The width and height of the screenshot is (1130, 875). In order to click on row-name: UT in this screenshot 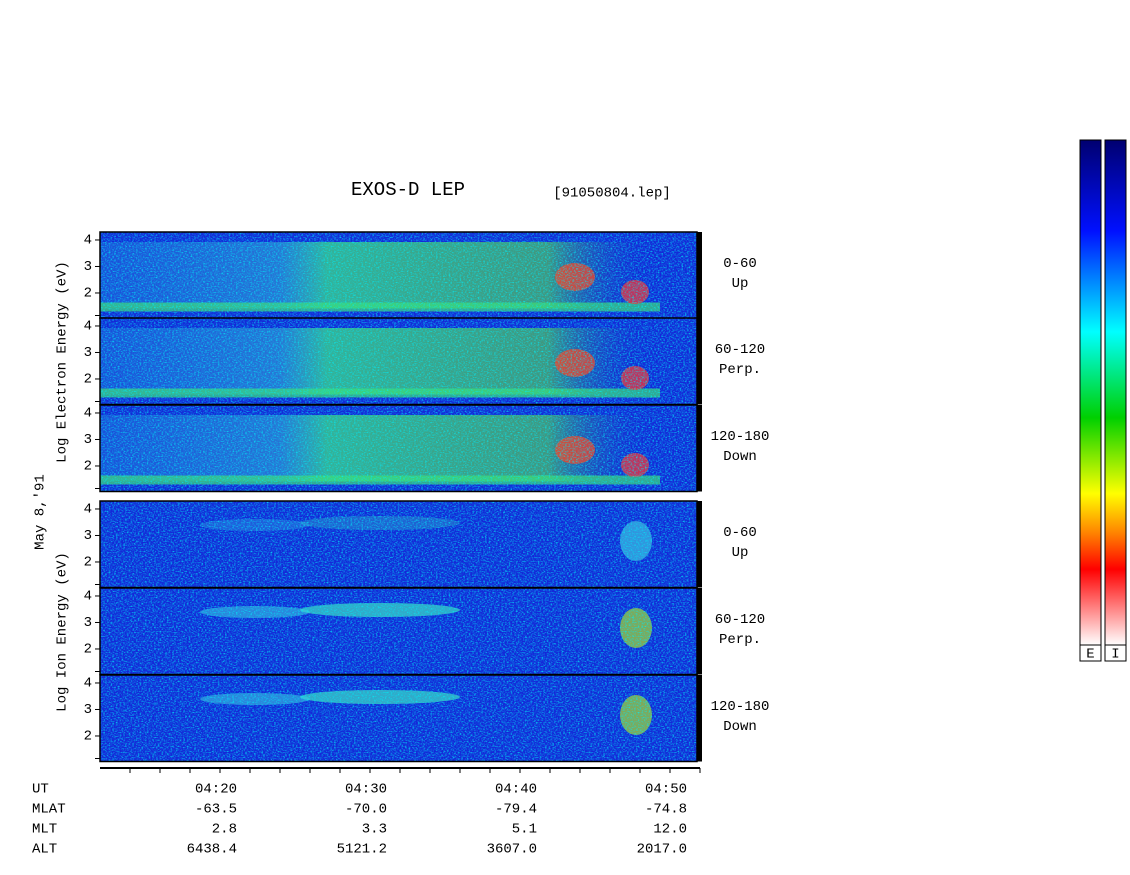, I will do `click(40, 790)`.